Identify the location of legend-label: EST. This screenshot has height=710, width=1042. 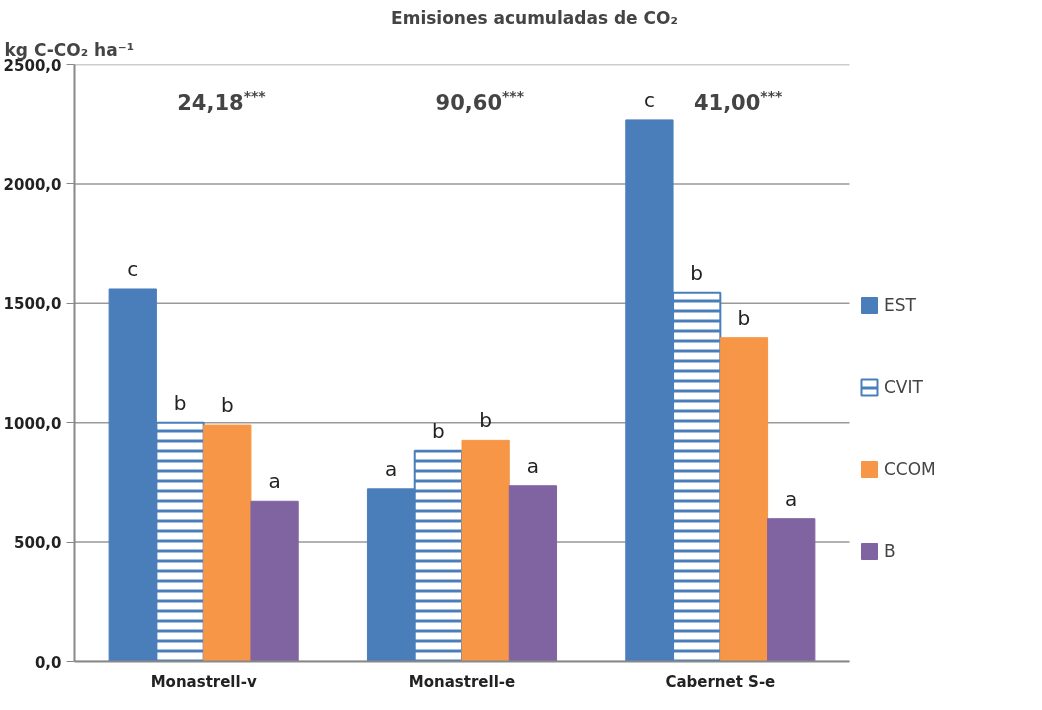
(900, 305).